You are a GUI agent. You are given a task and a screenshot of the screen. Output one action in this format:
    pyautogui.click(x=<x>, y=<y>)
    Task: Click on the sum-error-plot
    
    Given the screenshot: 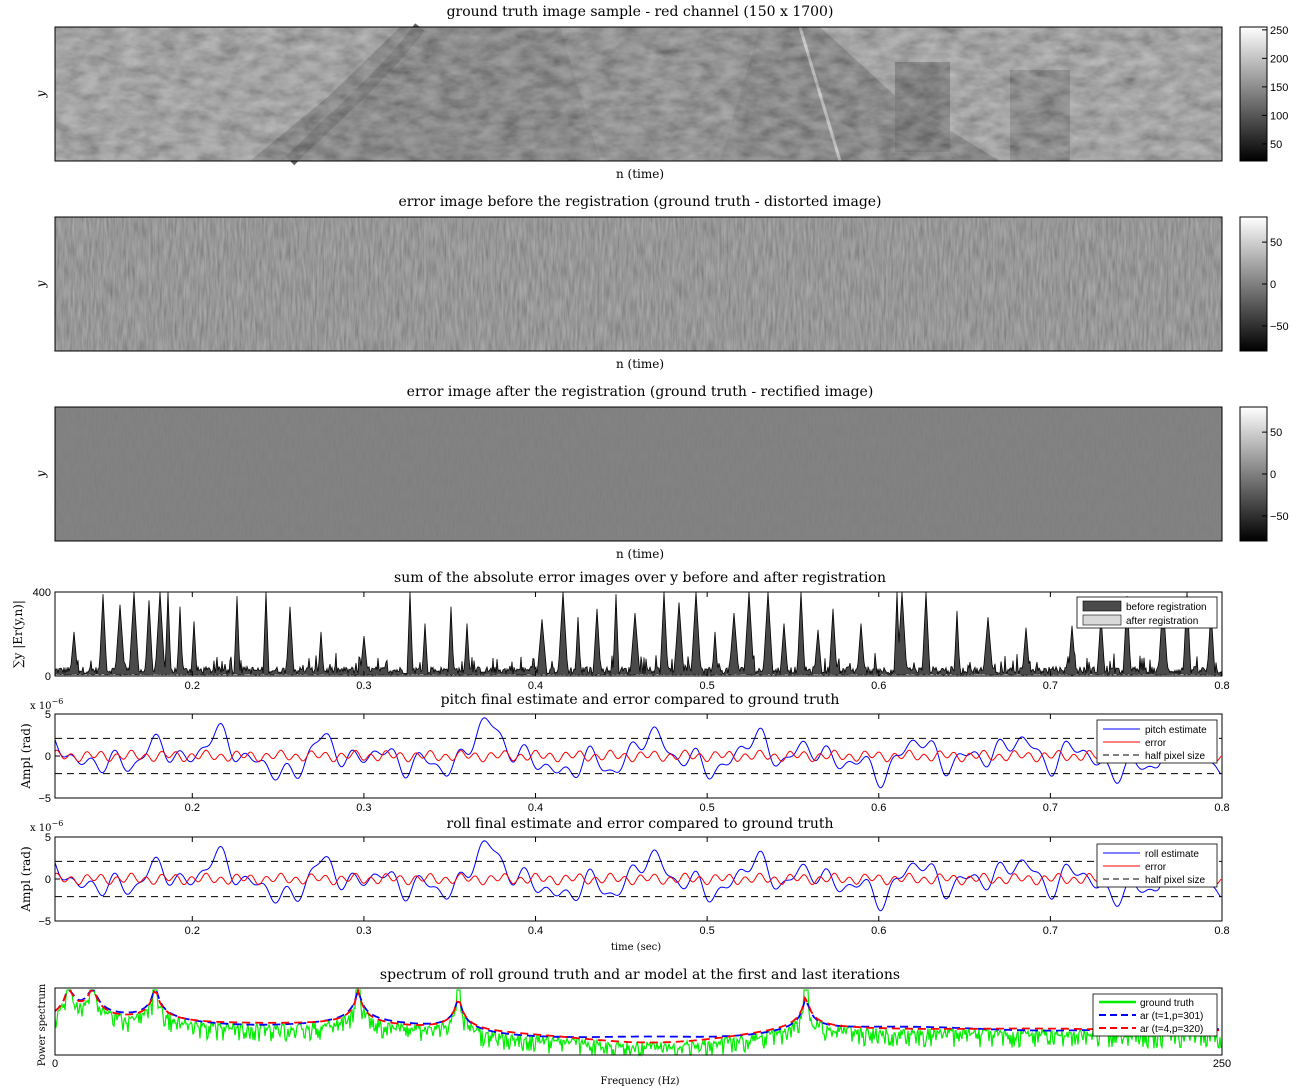 What is the action you would take?
    pyautogui.click(x=638, y=634)
    